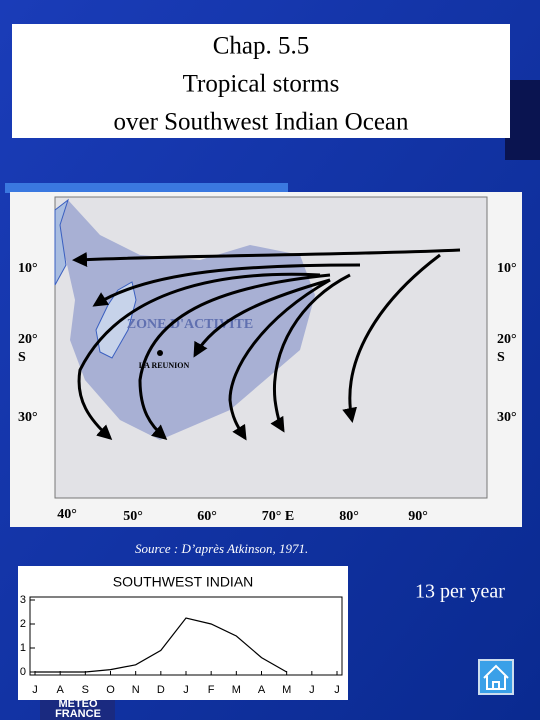 The image size is (540, 725). I want to click on chart-frame, so click(183, 633).